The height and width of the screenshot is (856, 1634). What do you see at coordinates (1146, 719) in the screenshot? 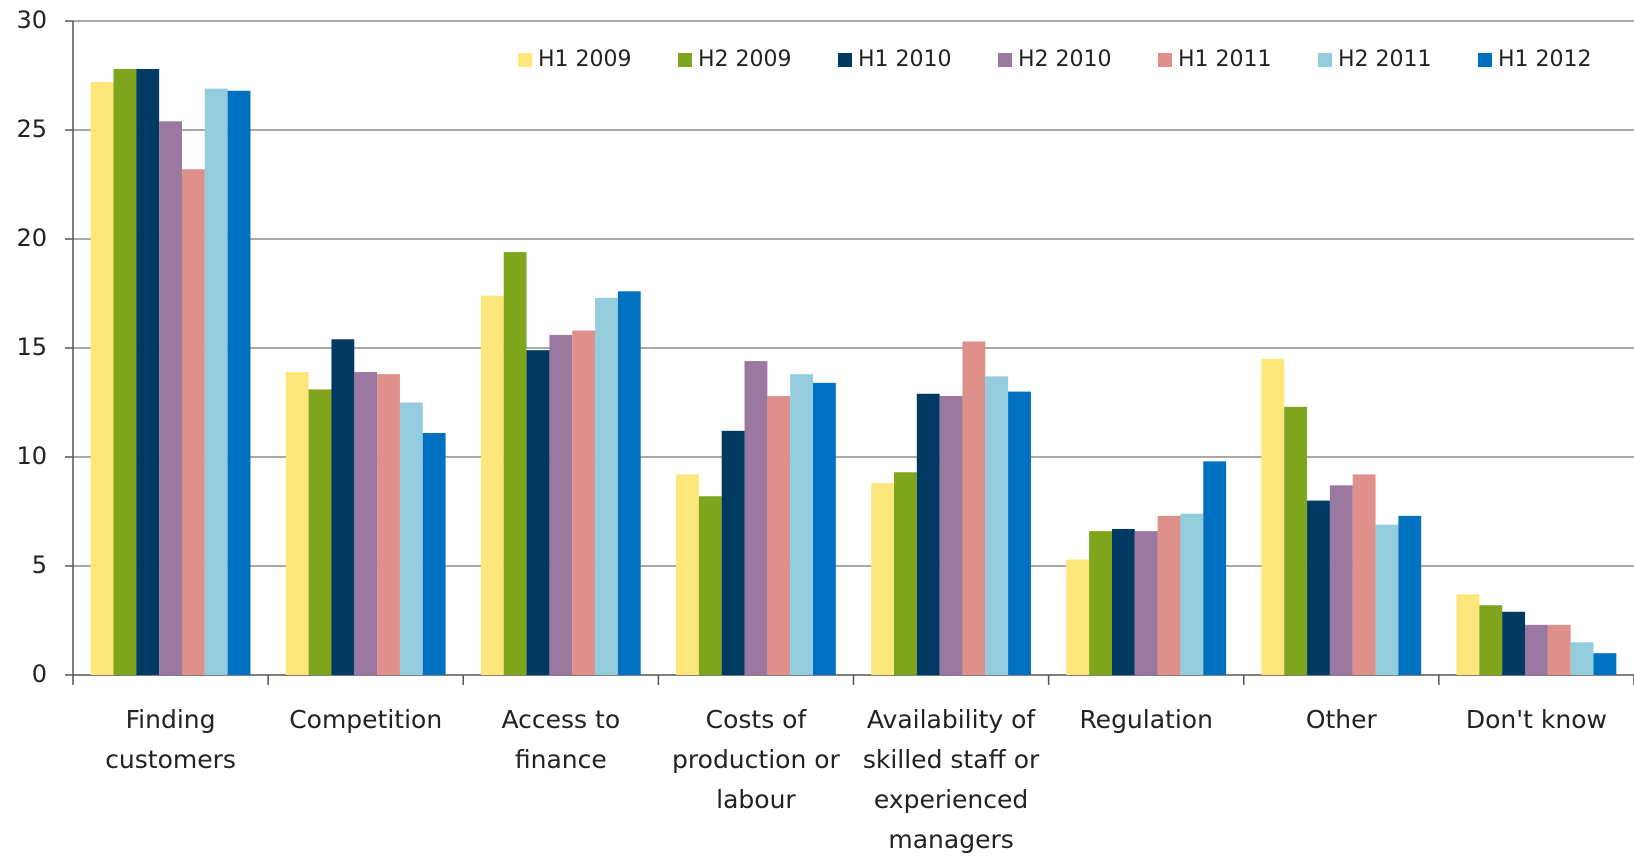
I see `x-tick-label: Regulation` at bounding box center [1146, 719].